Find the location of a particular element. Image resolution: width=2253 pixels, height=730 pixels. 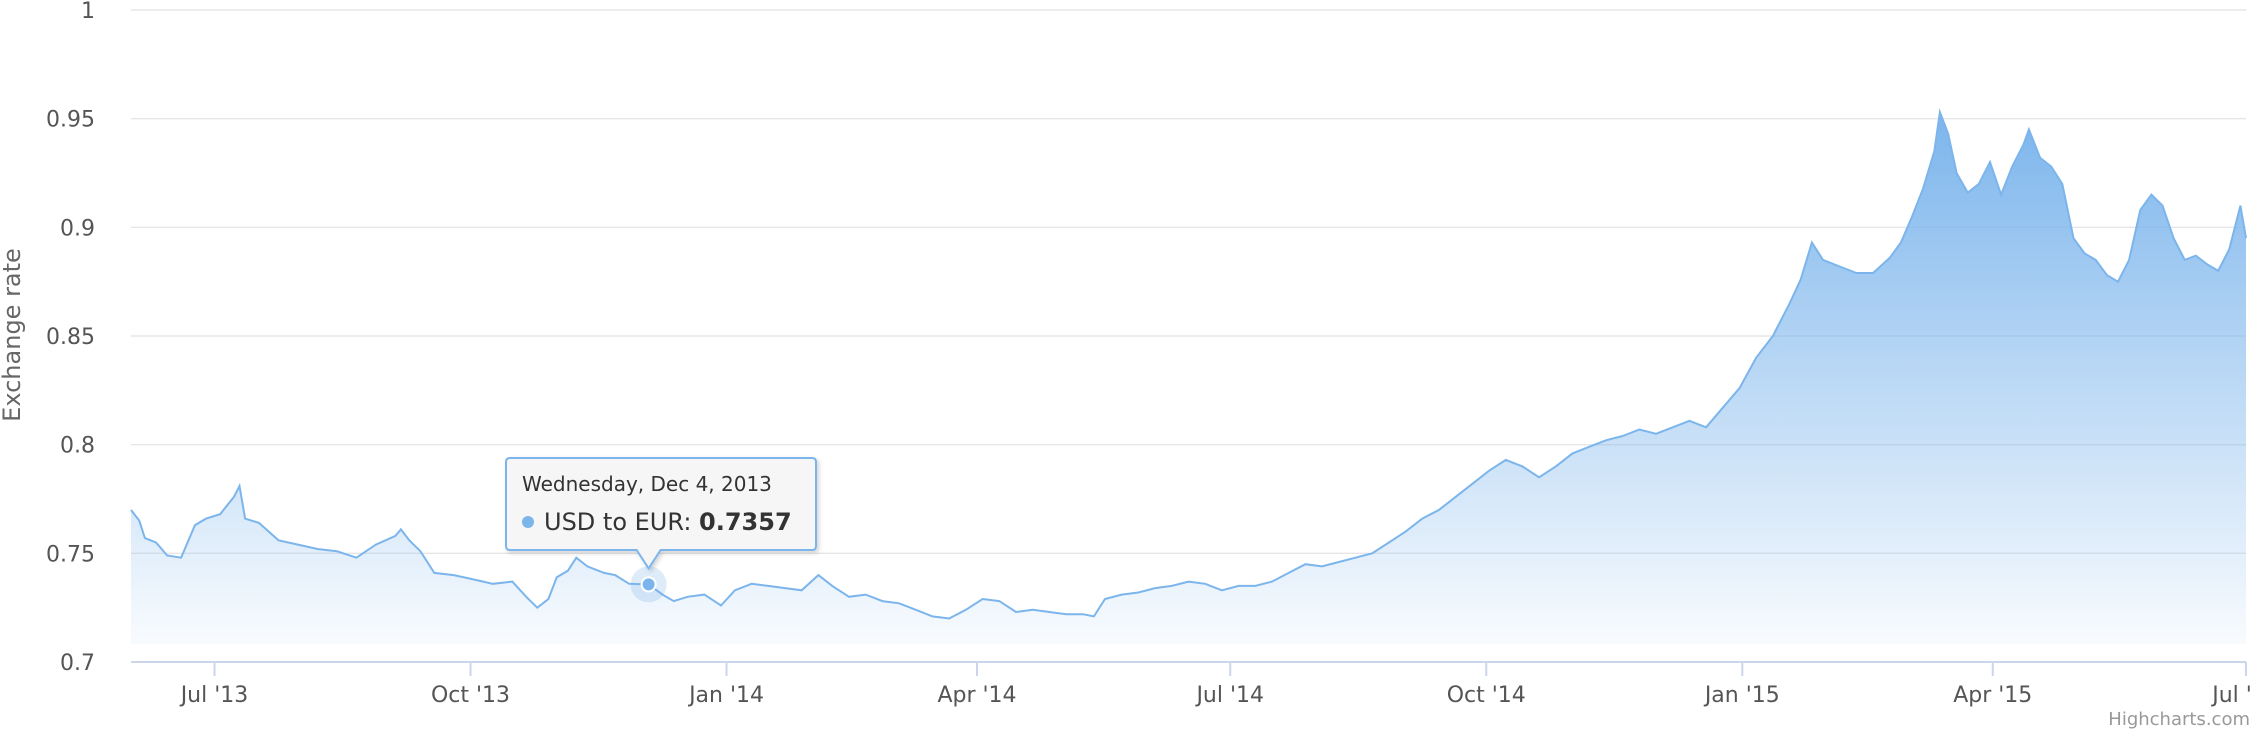

y-tick-label: 0.75 is located at coordinates (70, 554).